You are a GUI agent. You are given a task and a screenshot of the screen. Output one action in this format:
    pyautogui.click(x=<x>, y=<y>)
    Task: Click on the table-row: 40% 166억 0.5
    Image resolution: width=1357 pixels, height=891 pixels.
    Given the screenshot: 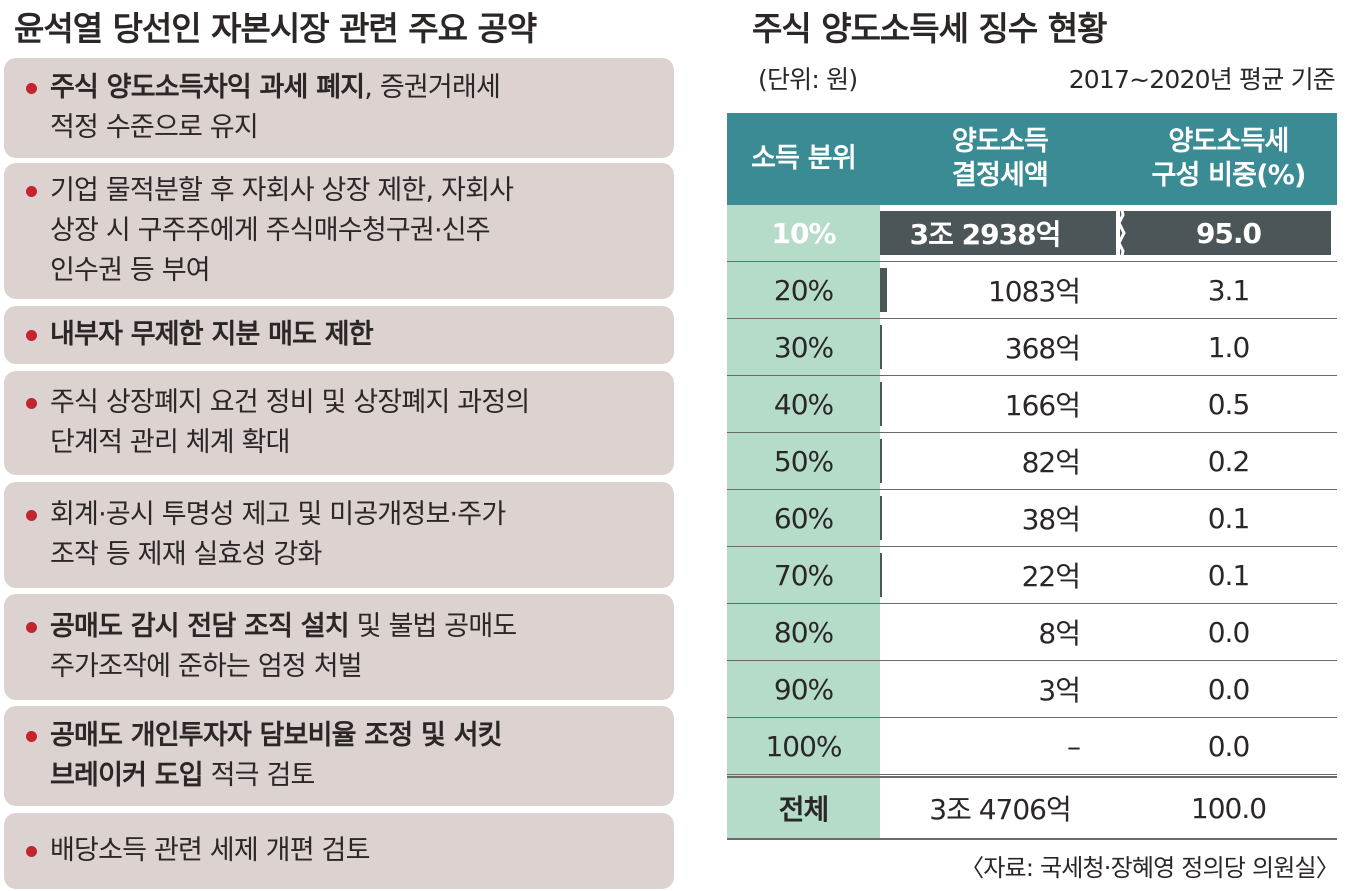 What is the action you would take?
    pyautogui.click(x=1032, y=404)
    